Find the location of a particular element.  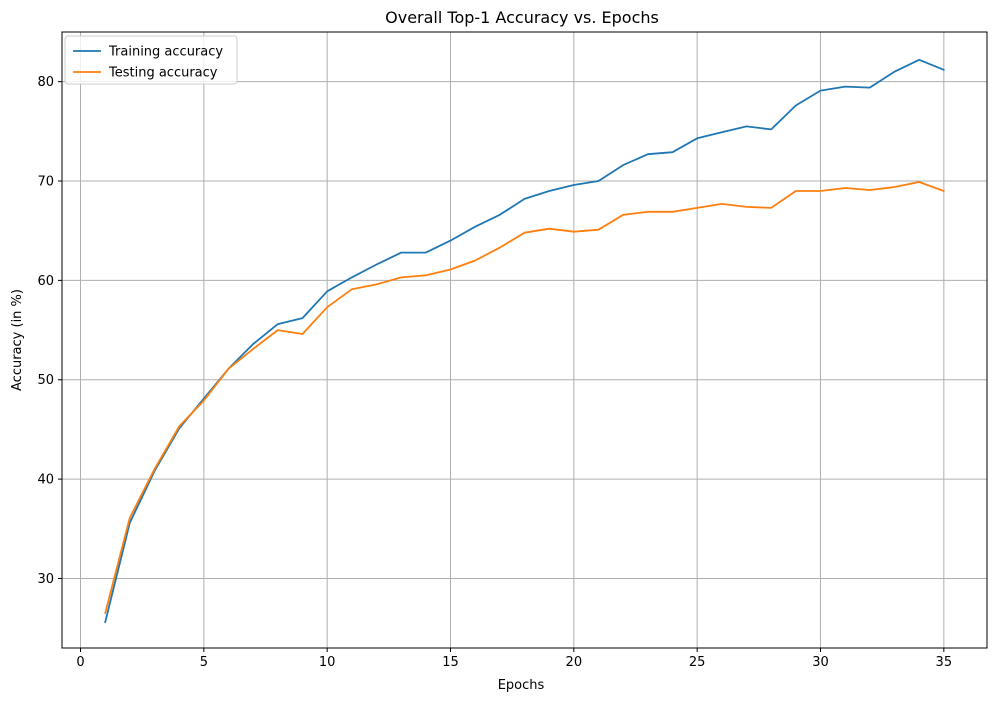

legend-label: Training accuracy is located at coordinates (165, 52).